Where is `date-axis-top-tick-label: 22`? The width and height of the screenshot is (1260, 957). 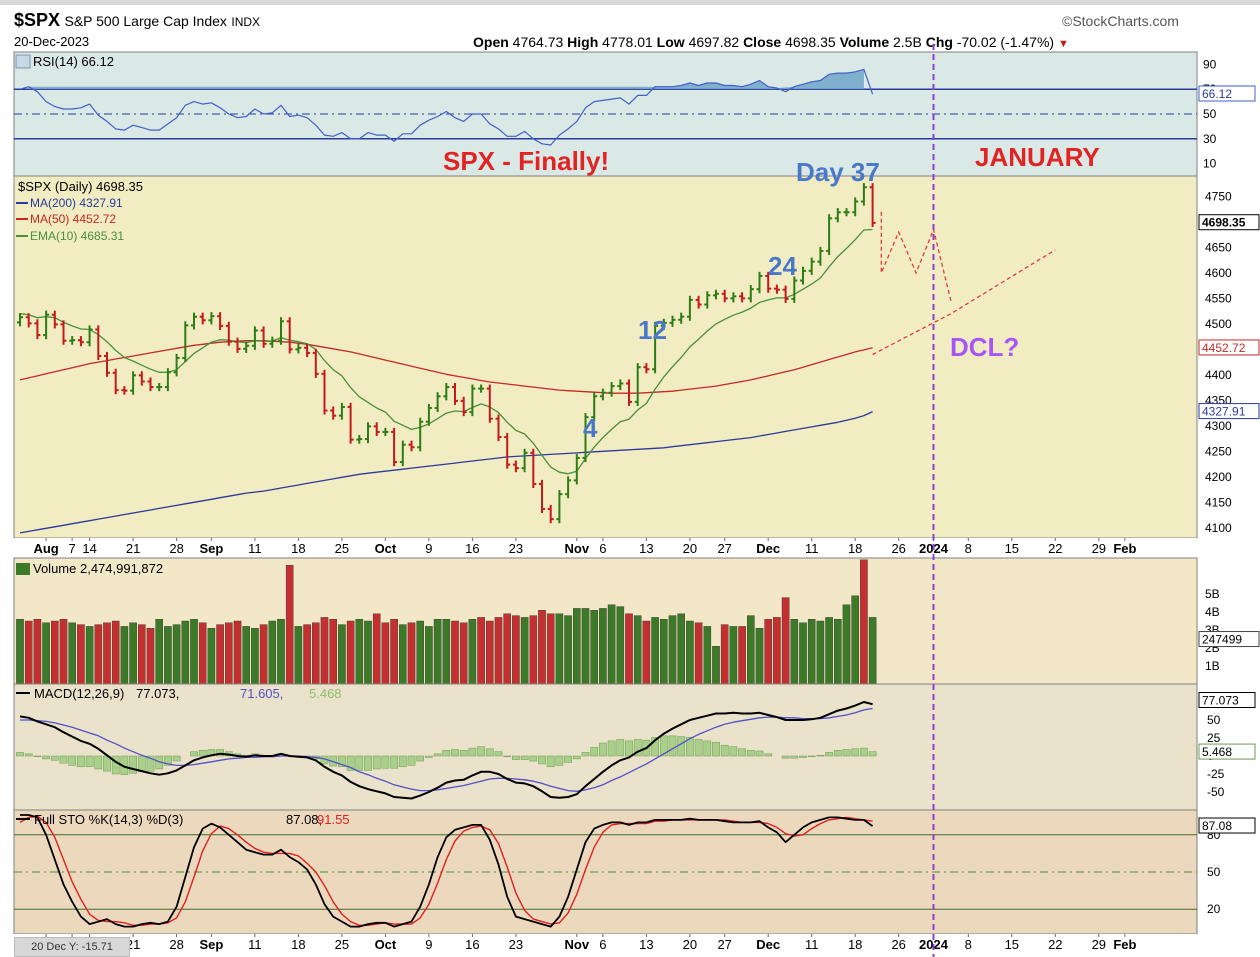
date-axis-top-tick-label: 22 is located at coordinates (1055, 548).